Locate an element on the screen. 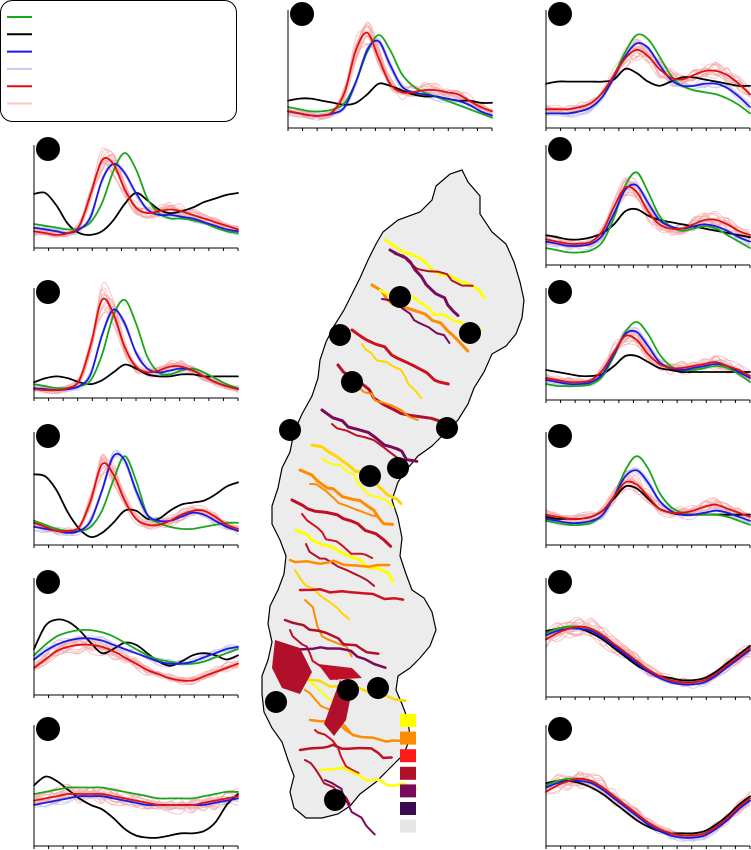 The height and width of the screenshot is (850, 751). panel-top-mid is located at coordinates (390, 66).